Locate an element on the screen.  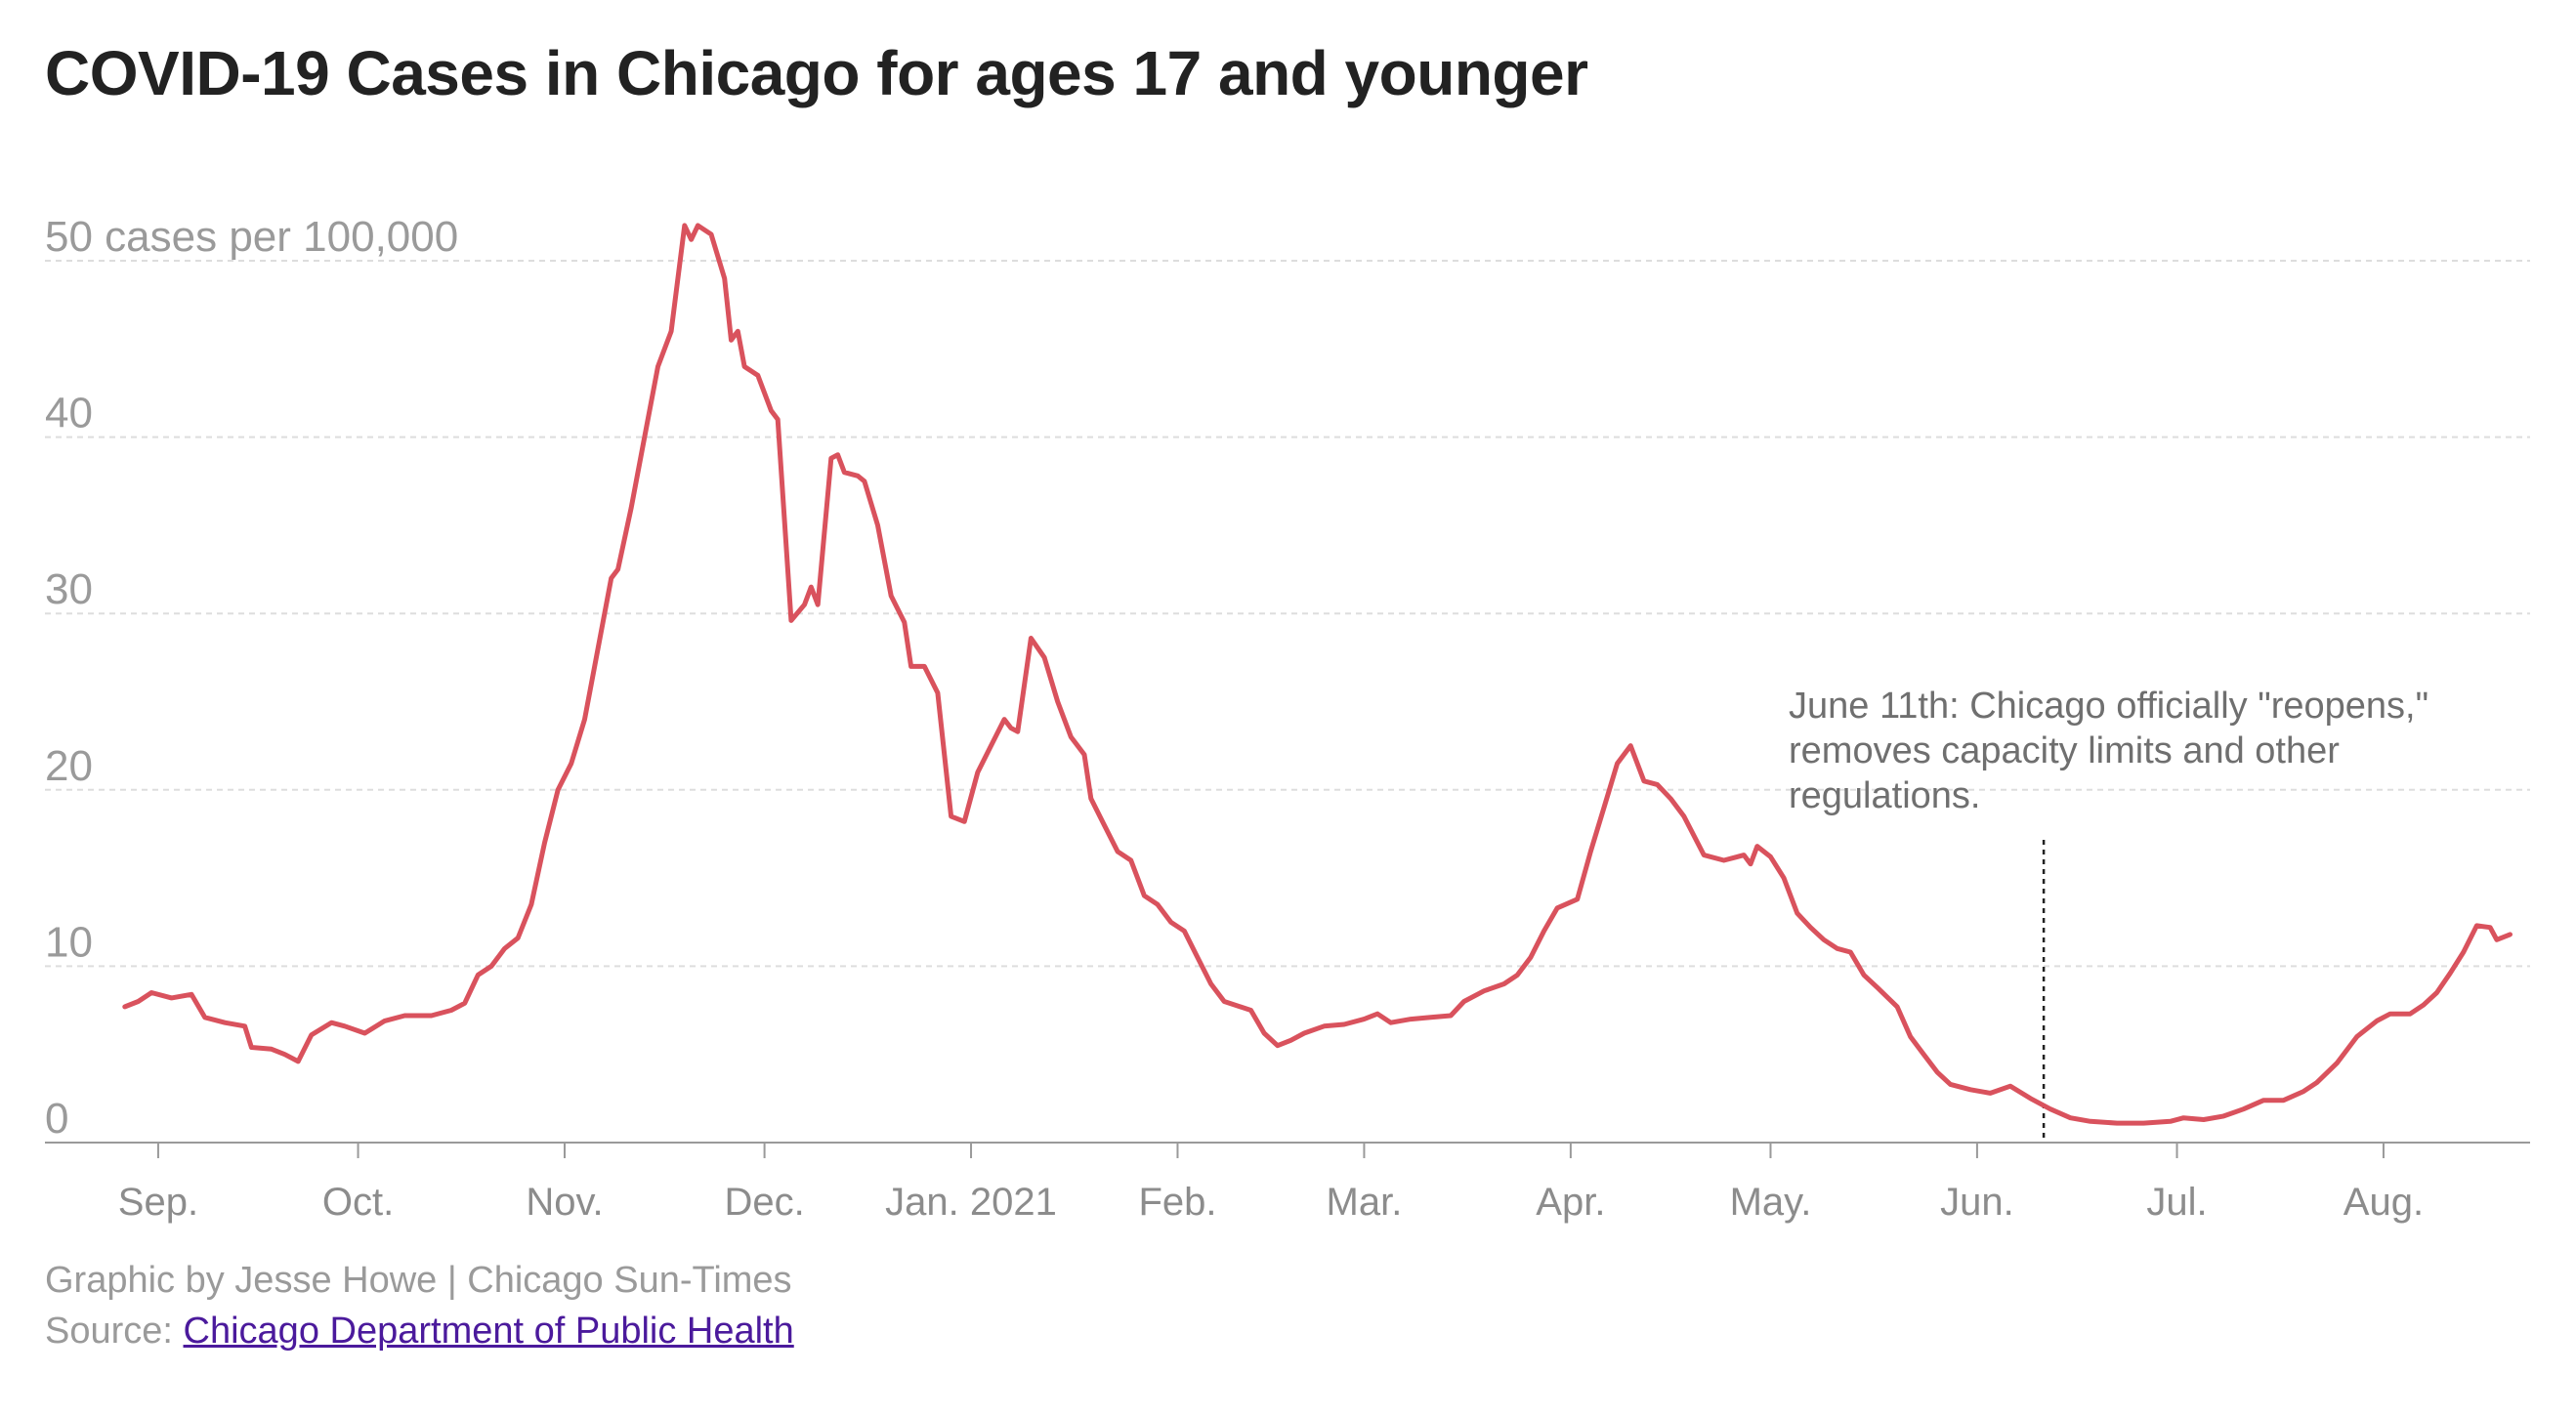
x-tick-label: Jun. is located at coordinates (1977, 1202).